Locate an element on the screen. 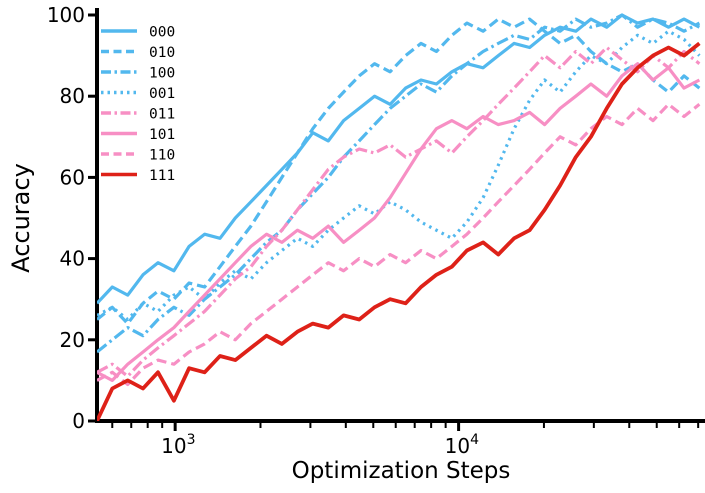  y-tick-label: 60 is located at coordinates (72, 177).